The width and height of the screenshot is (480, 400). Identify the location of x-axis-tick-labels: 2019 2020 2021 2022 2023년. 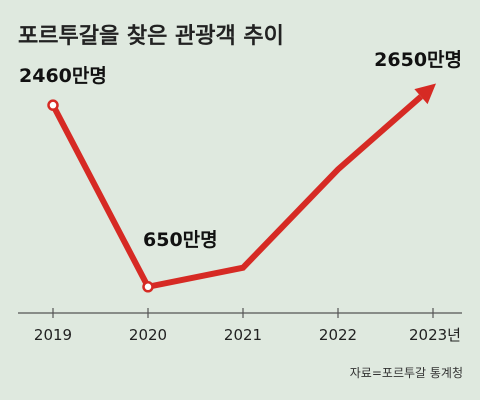
(247, 335).